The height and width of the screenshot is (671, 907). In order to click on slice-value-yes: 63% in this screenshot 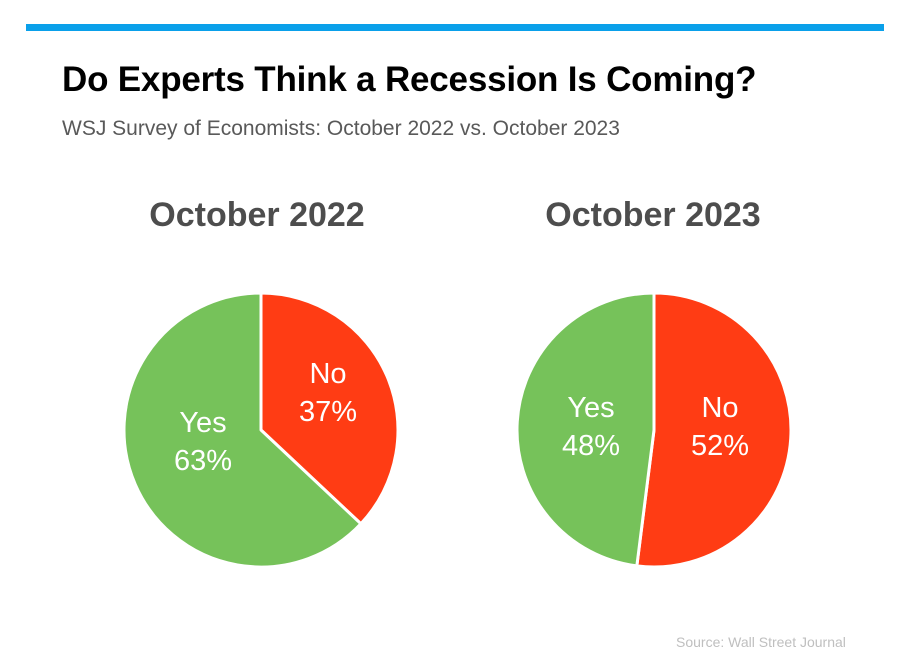, I will do `click(203, 461)`.